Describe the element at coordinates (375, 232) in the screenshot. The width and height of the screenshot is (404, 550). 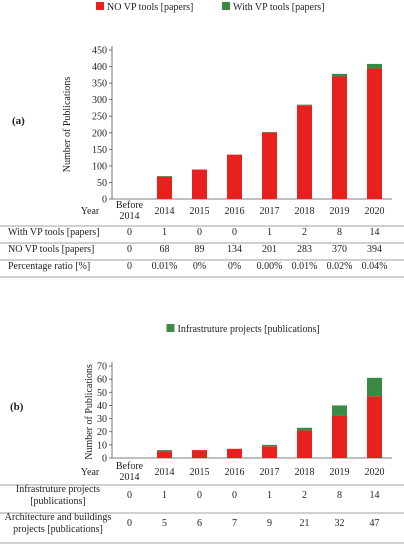
I see `table-cell: 14` at that location.